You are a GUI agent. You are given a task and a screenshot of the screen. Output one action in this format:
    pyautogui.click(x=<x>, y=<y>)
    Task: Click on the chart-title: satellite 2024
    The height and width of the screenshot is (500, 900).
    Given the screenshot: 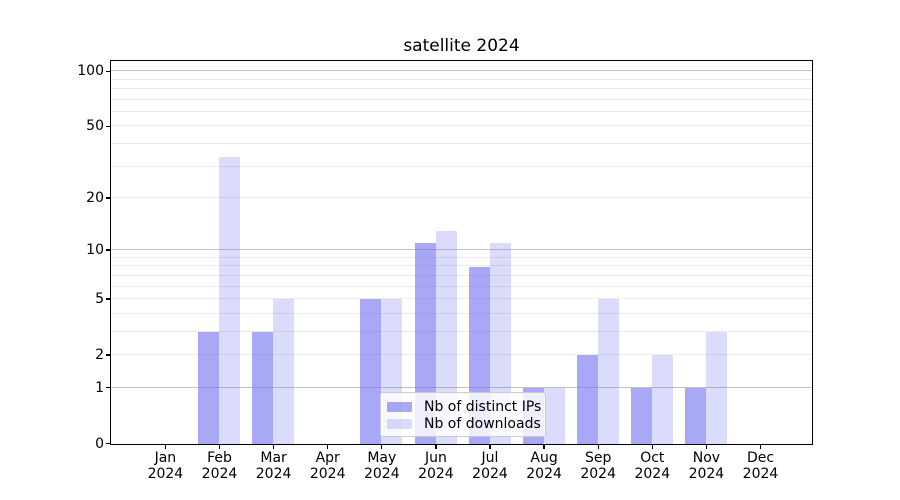 What is the action you would take?
    pyautogui.click(x=461, y=46)
    